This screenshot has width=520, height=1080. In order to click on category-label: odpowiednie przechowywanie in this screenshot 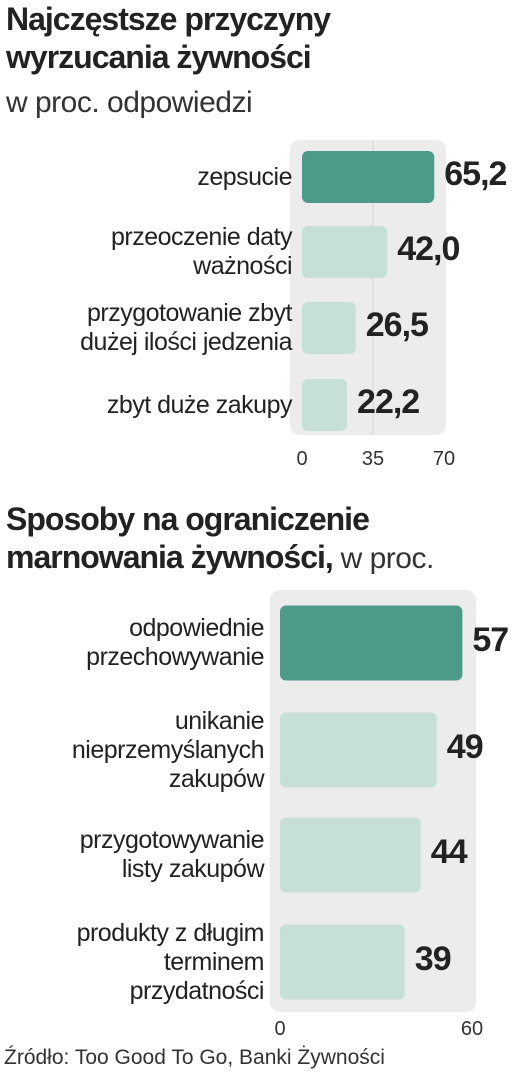, I will do `click(175, 642)`.